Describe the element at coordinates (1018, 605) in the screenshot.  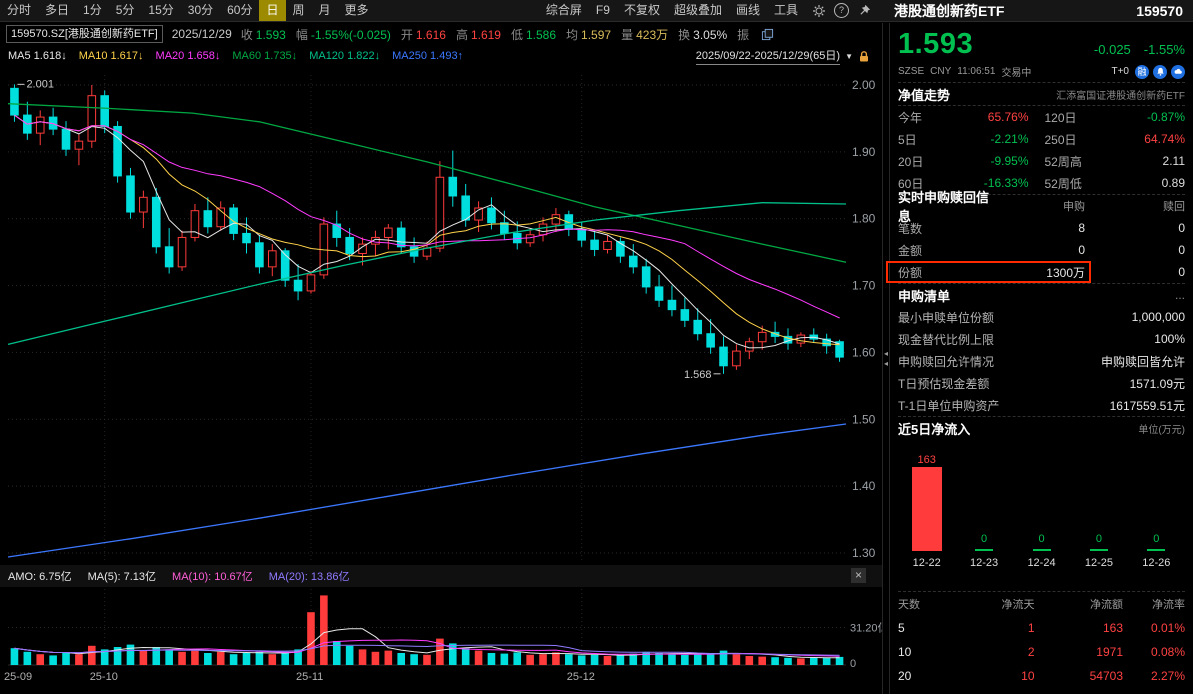
I see `flow-header-净流天: 净流天` at that location.